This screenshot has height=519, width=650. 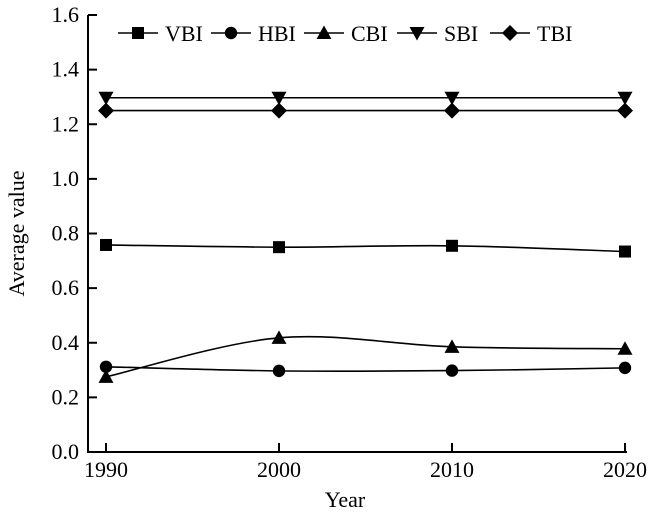 What do you see at coordinates (369, 33) in the screenshot?
I see `legend-label-CBI: CBI` at bounding box center [369, 33].